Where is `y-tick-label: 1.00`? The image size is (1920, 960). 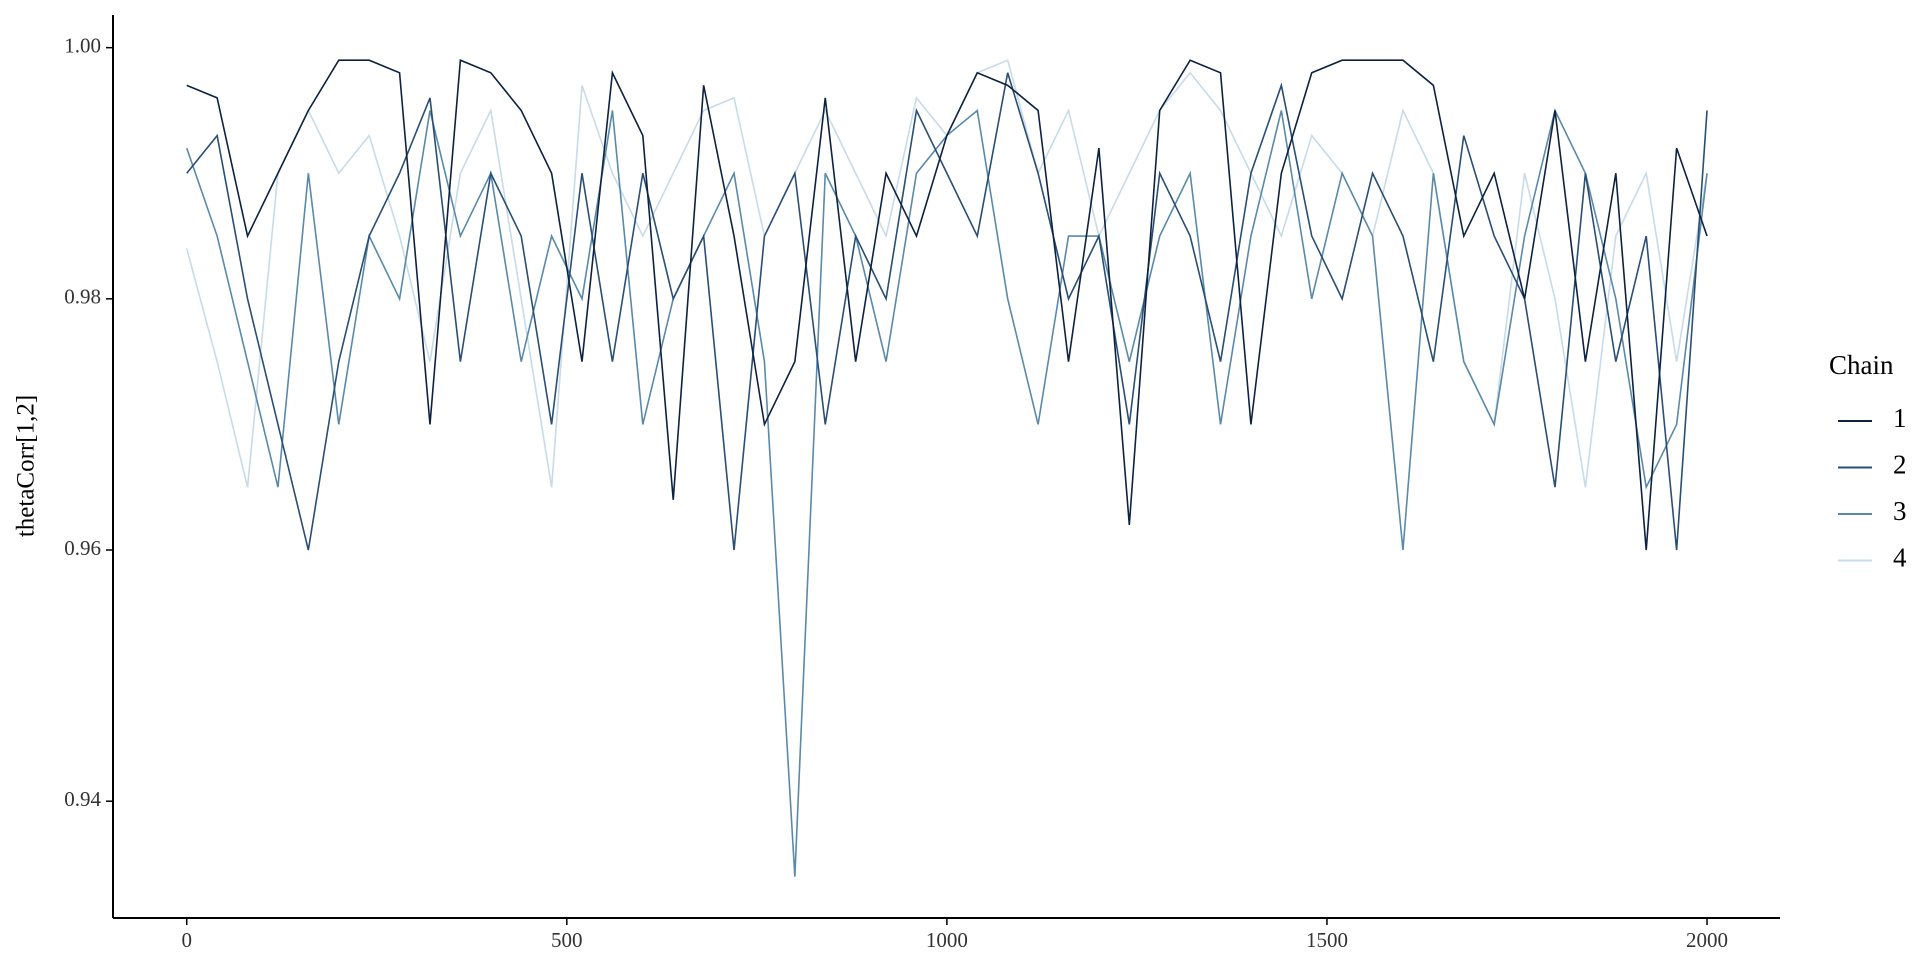
y-tick-label: 1.00 is located at coordinates (82, 45).